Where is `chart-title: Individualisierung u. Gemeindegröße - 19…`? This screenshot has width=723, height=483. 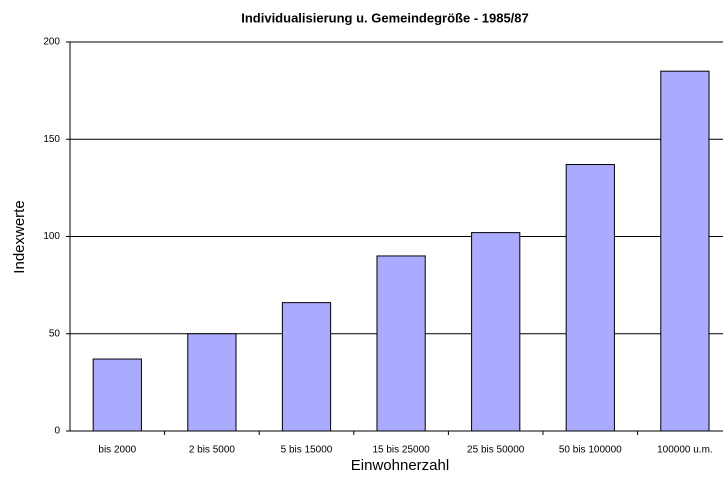 chart-title: Individualisierung u. Gemeindegröße - 19… is located at coordinates (385, 17).